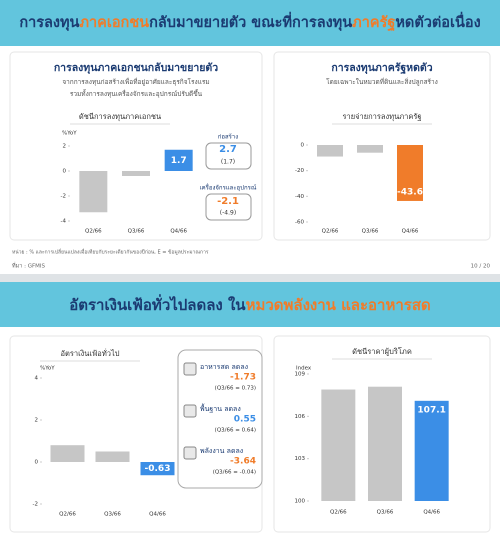 Image resolution: width=500 pixels, height=542 pixels. I want to click on component-value: 0.55, so click(245, 420).